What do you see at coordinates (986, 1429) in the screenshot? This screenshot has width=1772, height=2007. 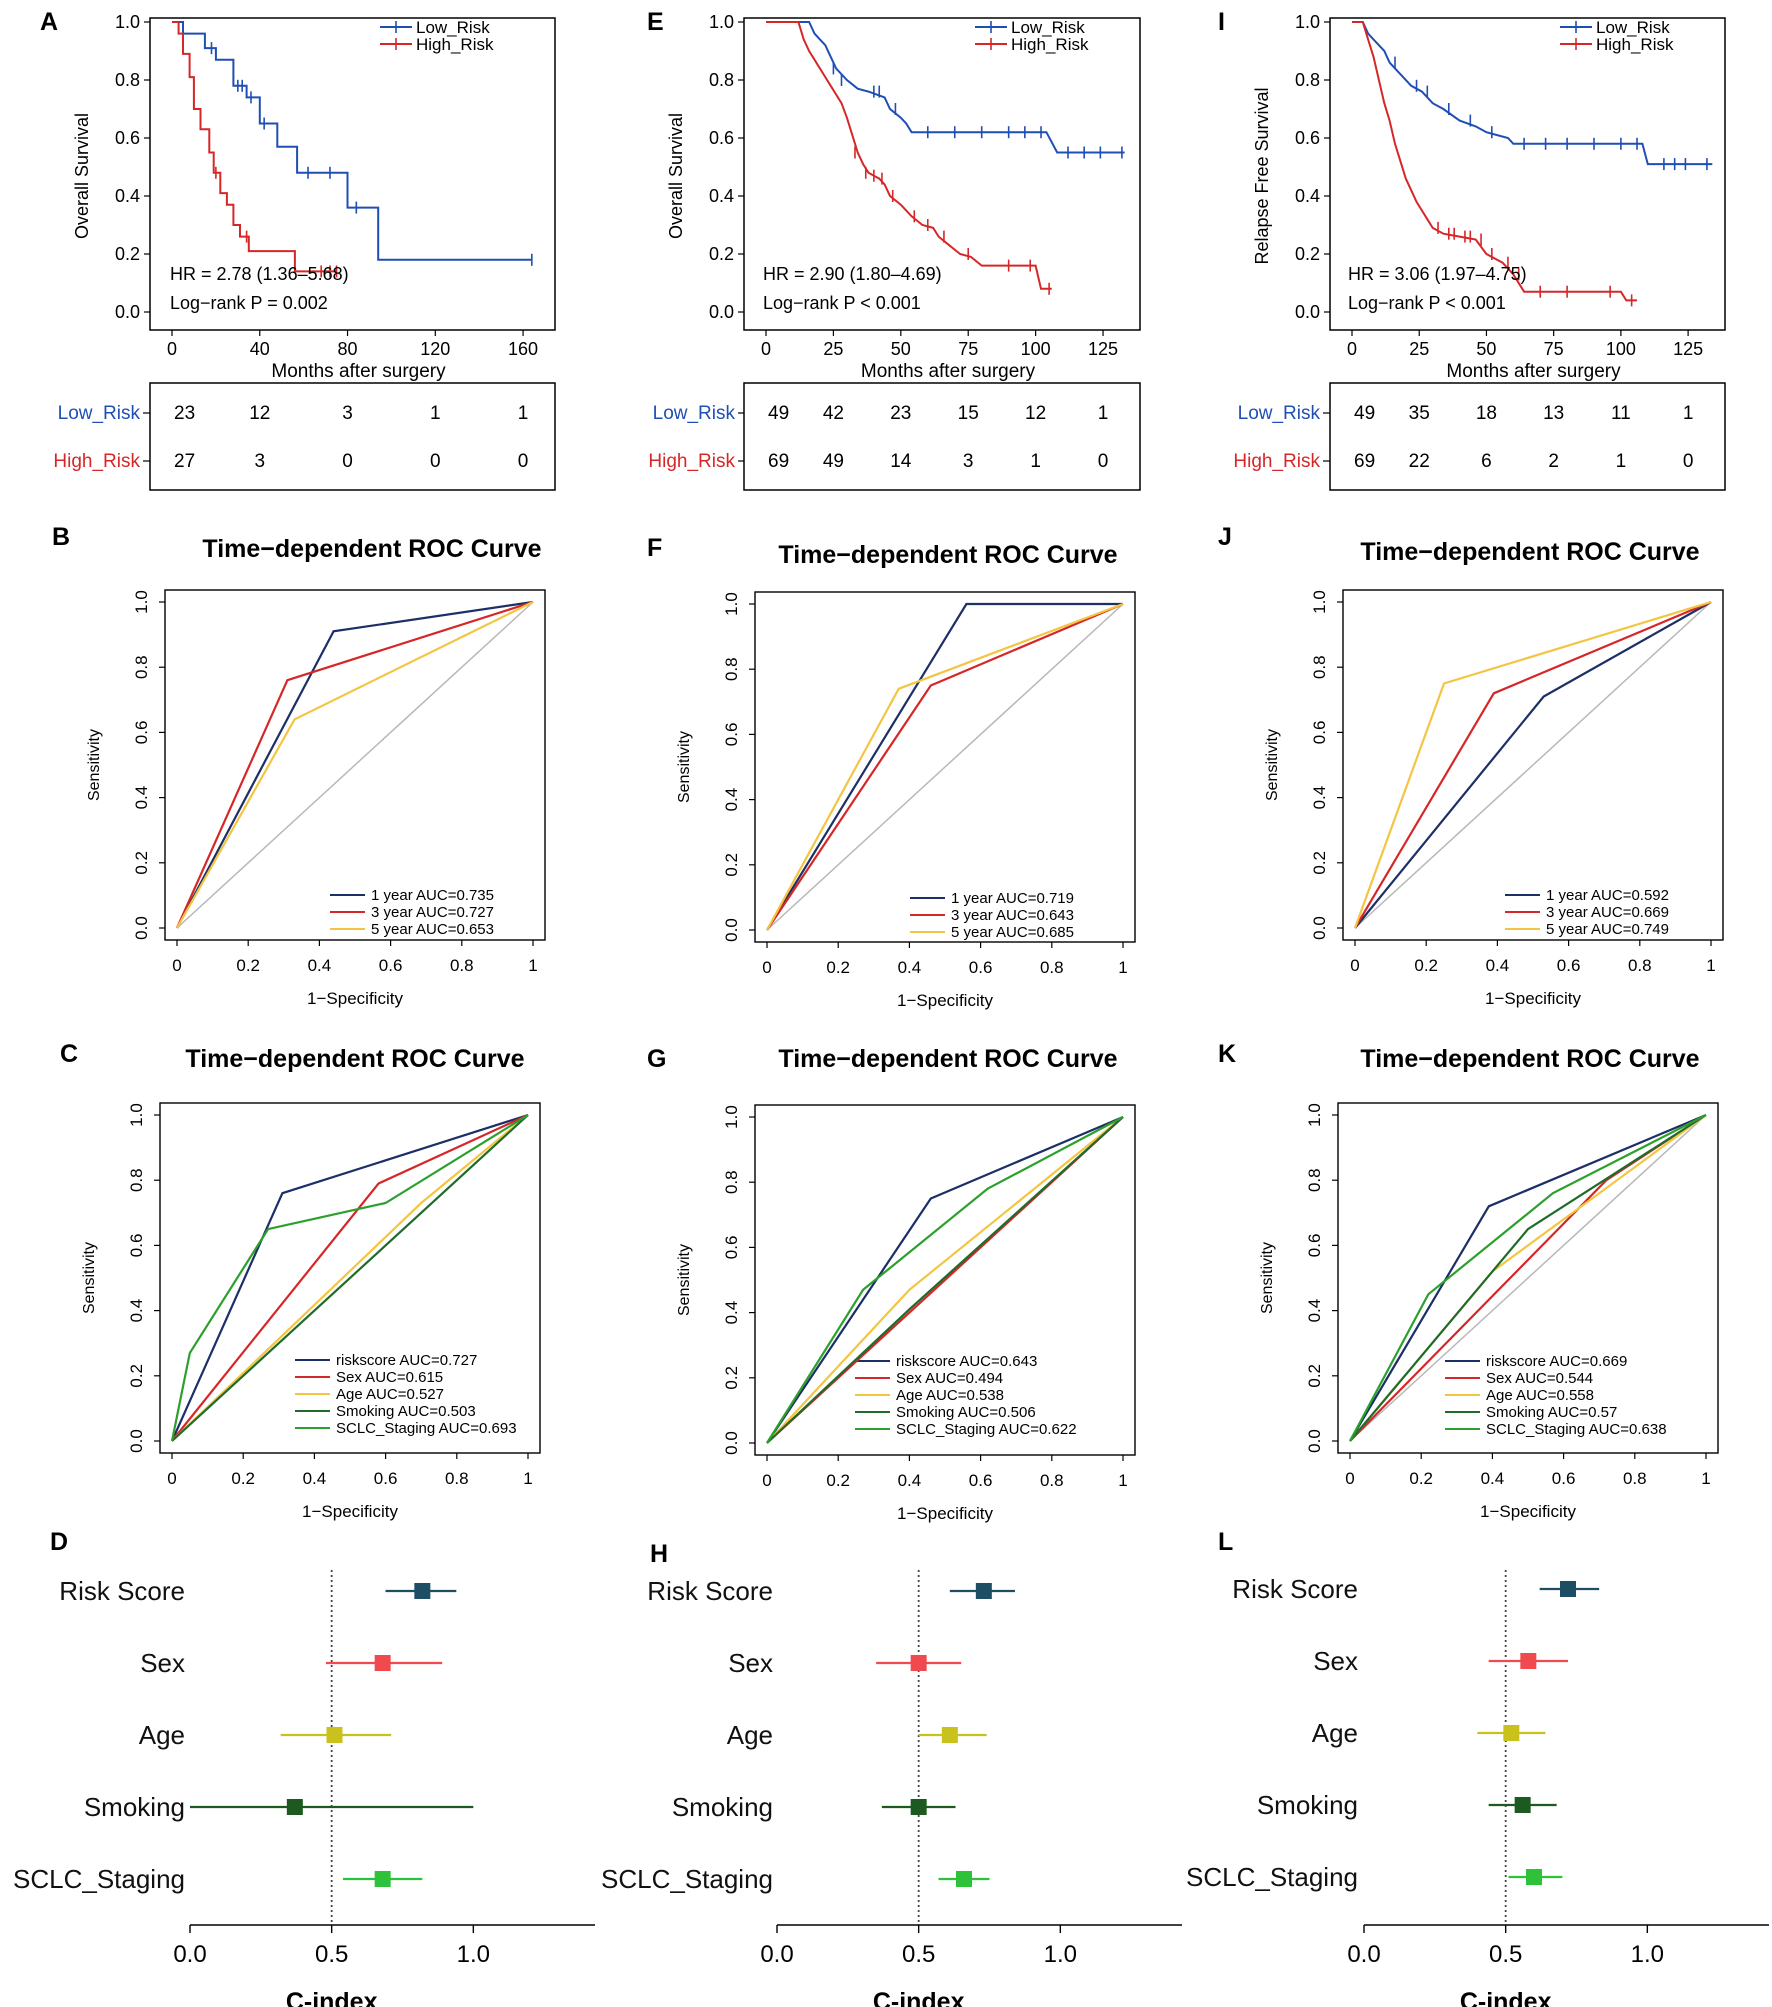 I see `legend-label: SCLC_Staging AUC=0.622` at bounding box center [986, 1429].